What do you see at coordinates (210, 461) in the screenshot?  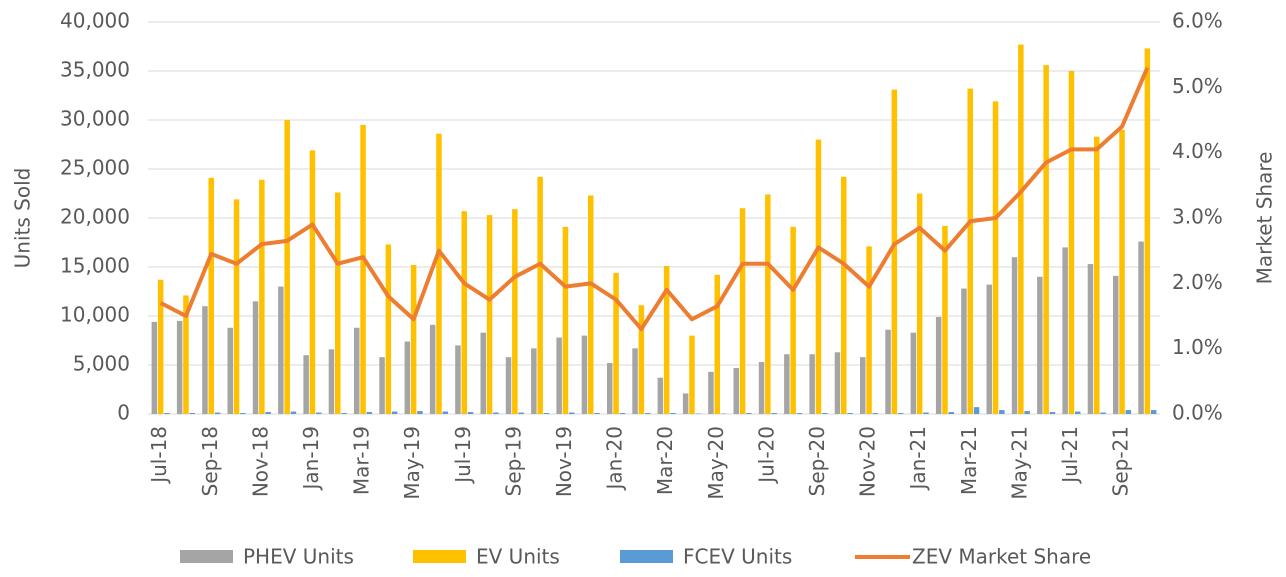 I see `x-tick-label: Sep-18` at bounding box center [210, 461].